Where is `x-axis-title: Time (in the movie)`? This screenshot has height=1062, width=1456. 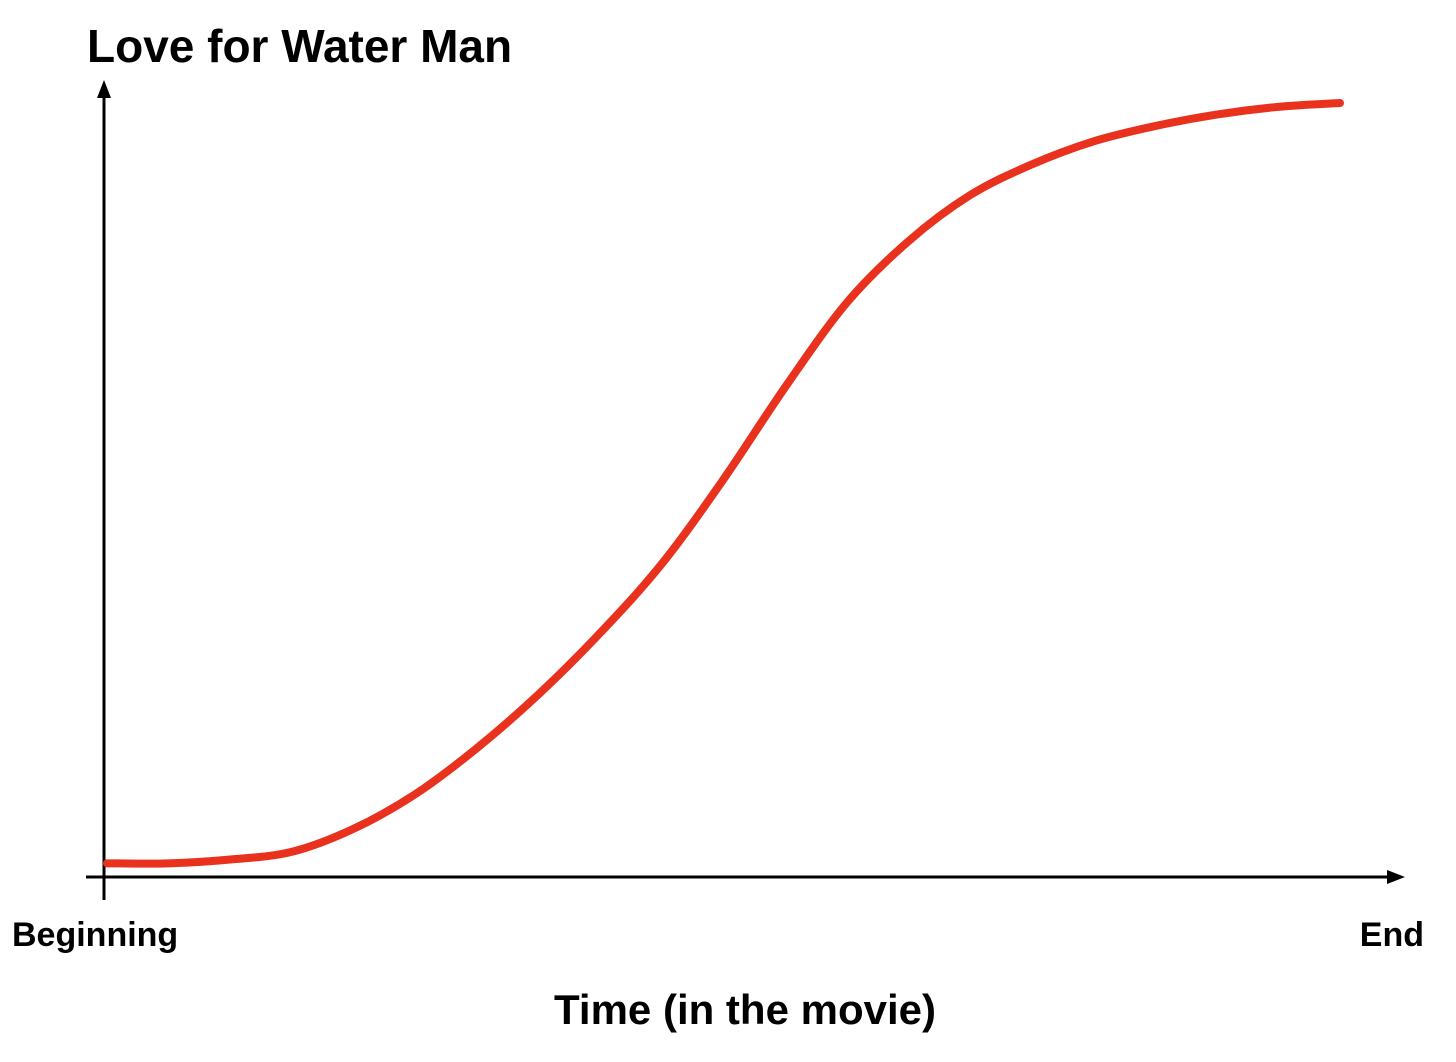
x-axis-title: Time (in the movie) is located at coordinates (745, 1009).